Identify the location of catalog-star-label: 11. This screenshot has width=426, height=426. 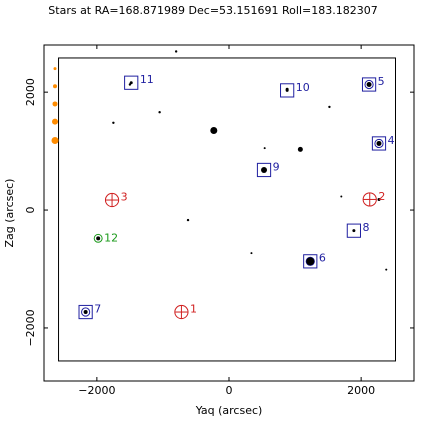
(147, 79).